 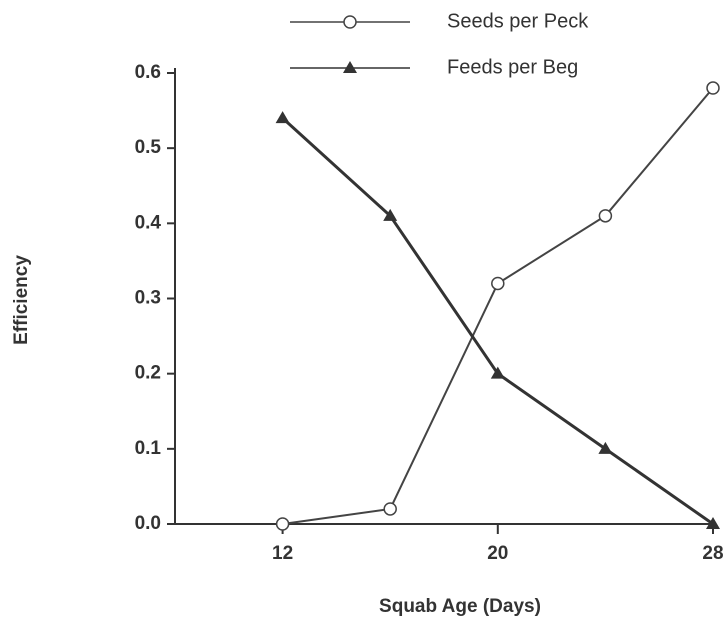 What do you see at coordinates (282, 553) in the screenshot?
I see `x-tick-label: 12` at bounding box center [282, 553].